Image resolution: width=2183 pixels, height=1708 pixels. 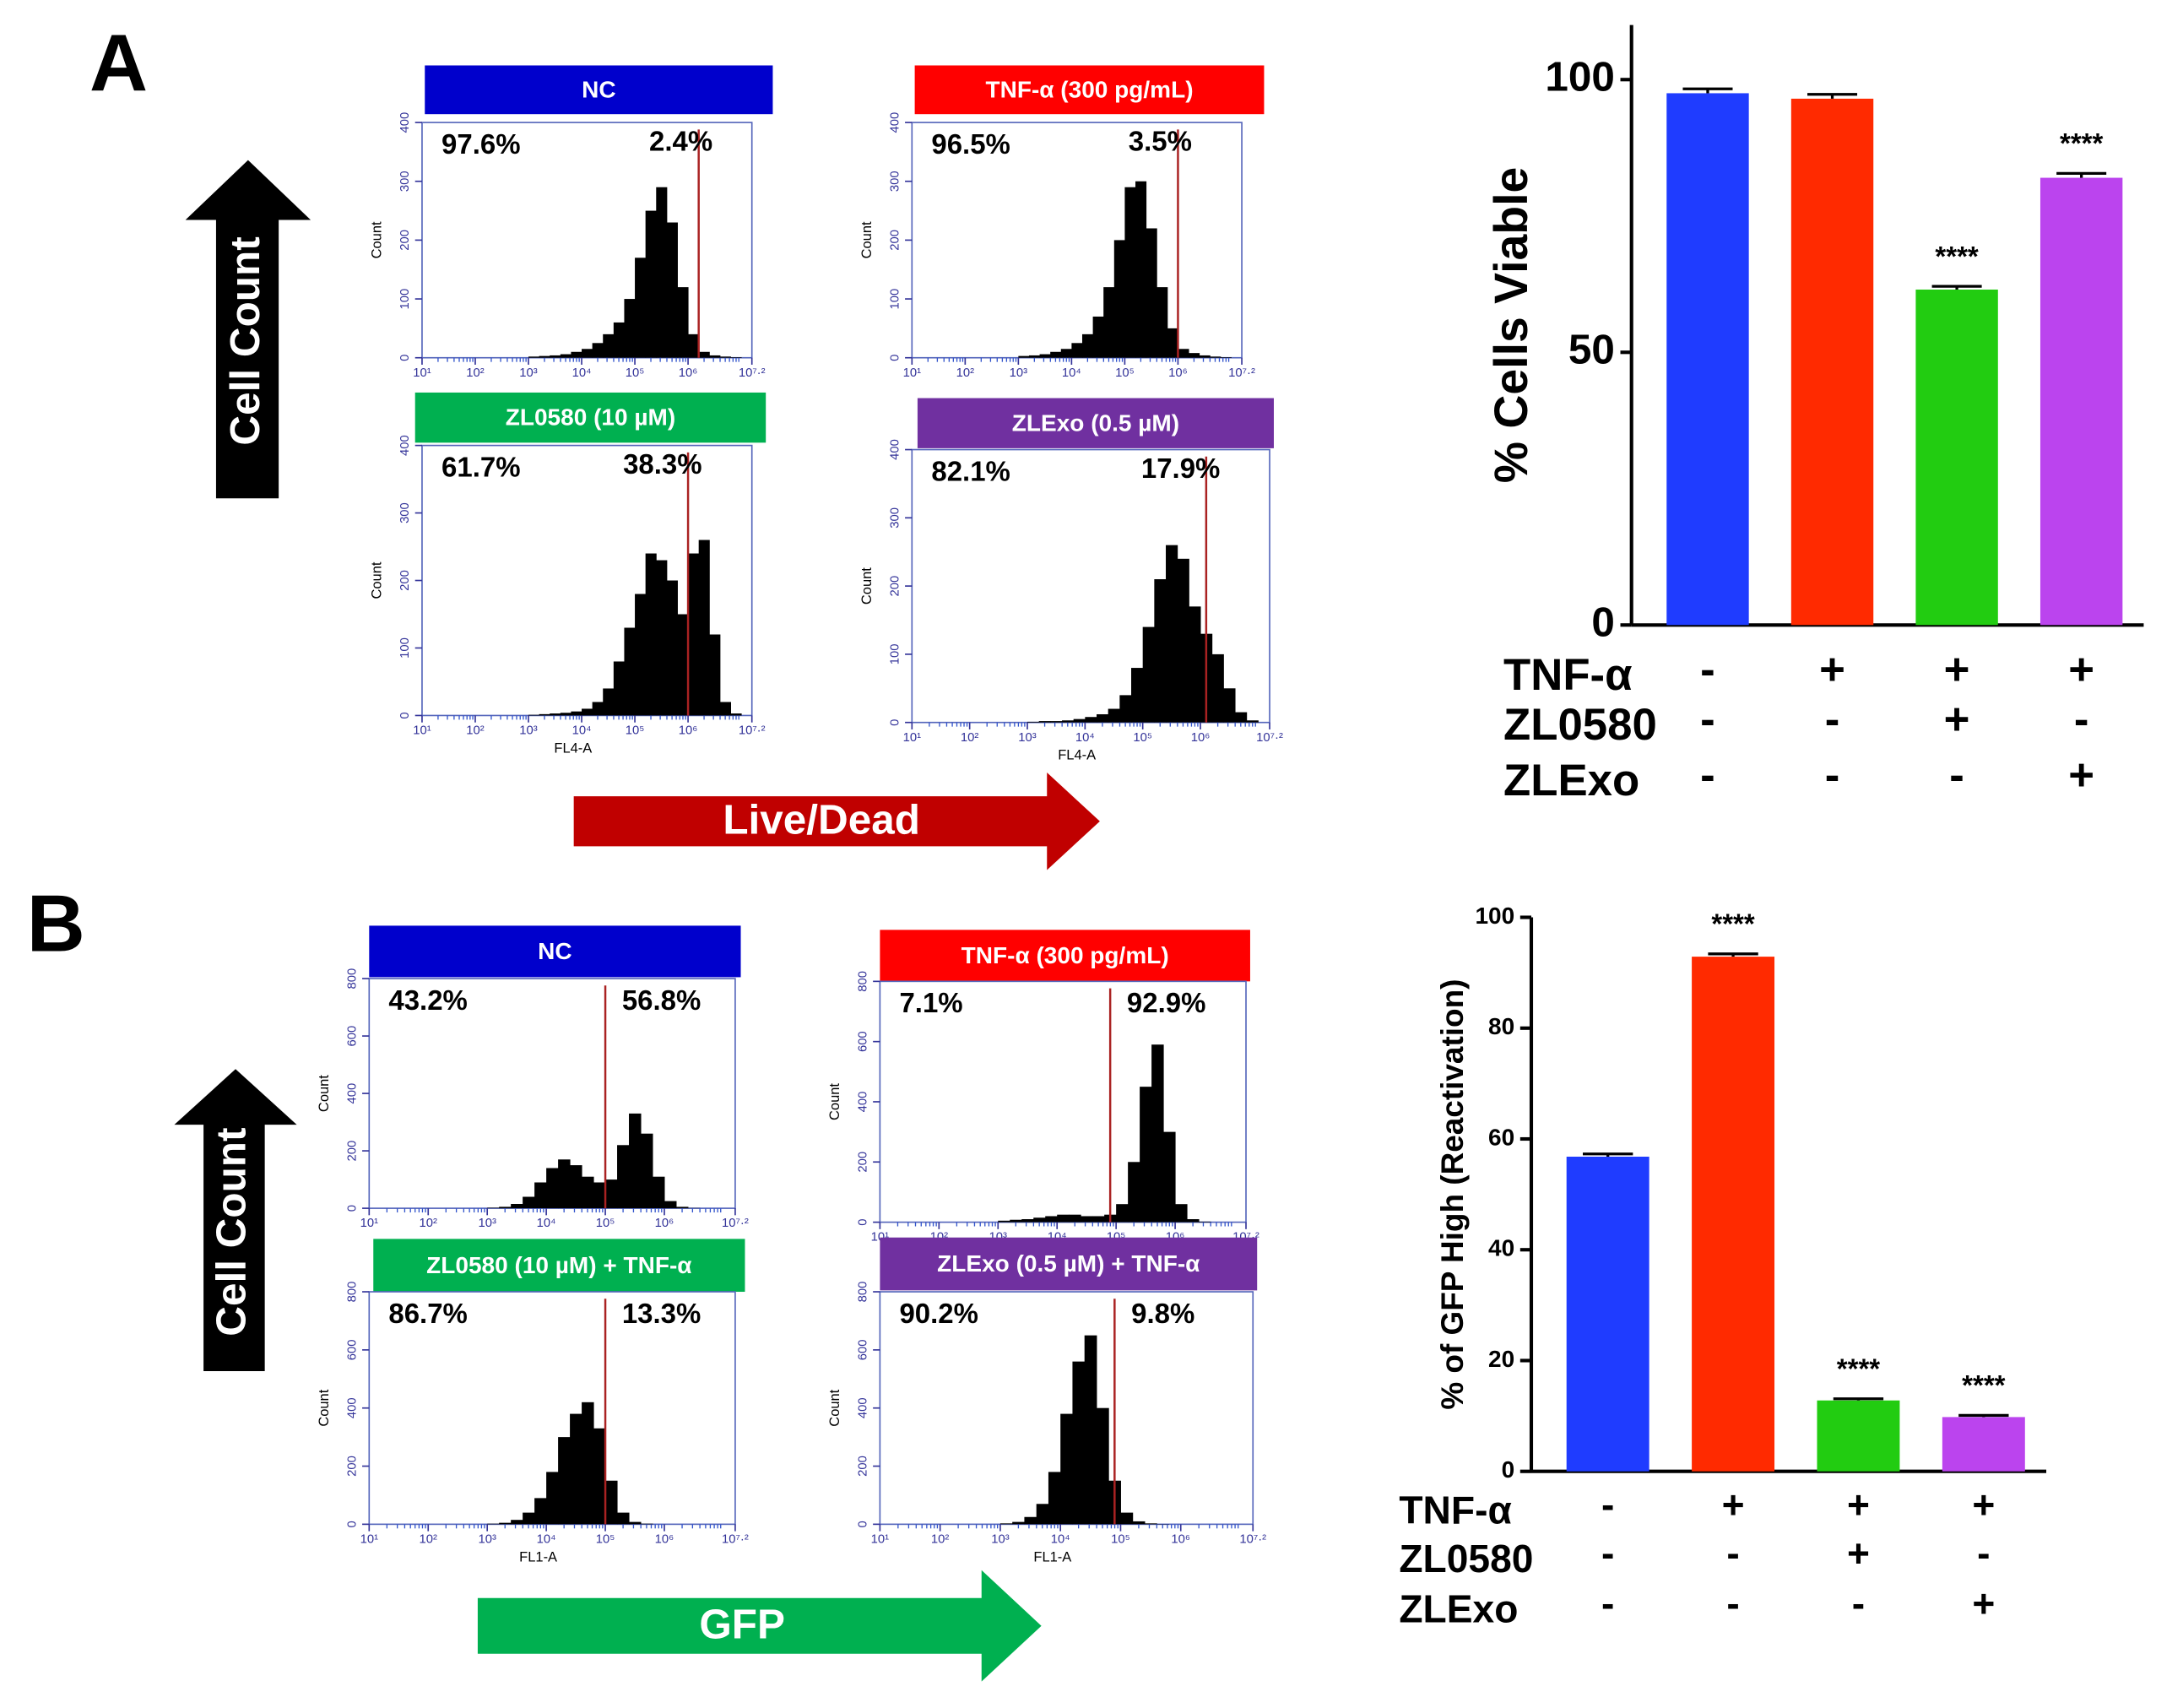 What do you see at coordinates (1160, 141) in the screenshot?
I see `annotation: 3.5%` at bounding box center [1160, 141].